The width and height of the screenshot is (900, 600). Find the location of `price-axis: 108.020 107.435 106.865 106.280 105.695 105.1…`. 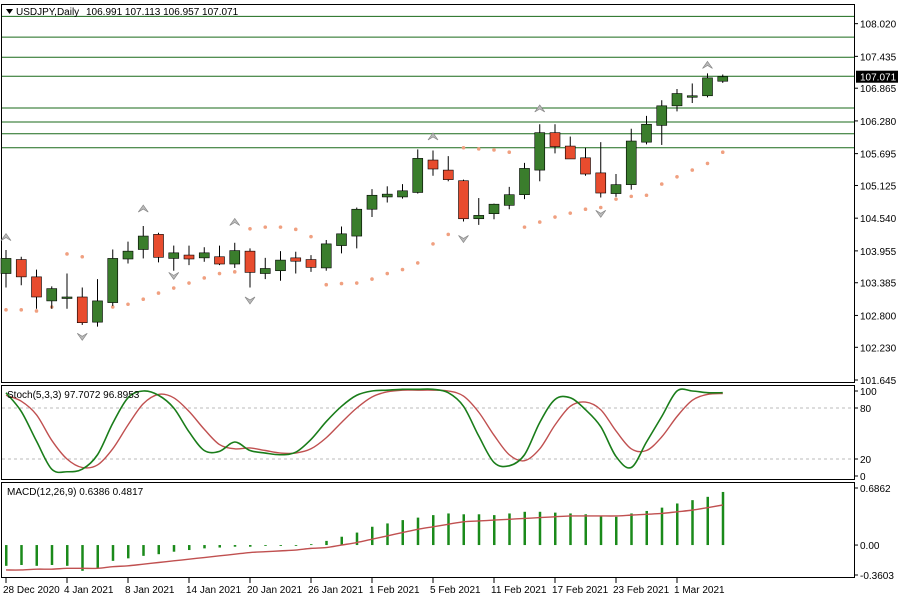

price-axis: 108.020 107.435 106.865 106.280 105.695 105.1… is located at coordinates (876, 203).